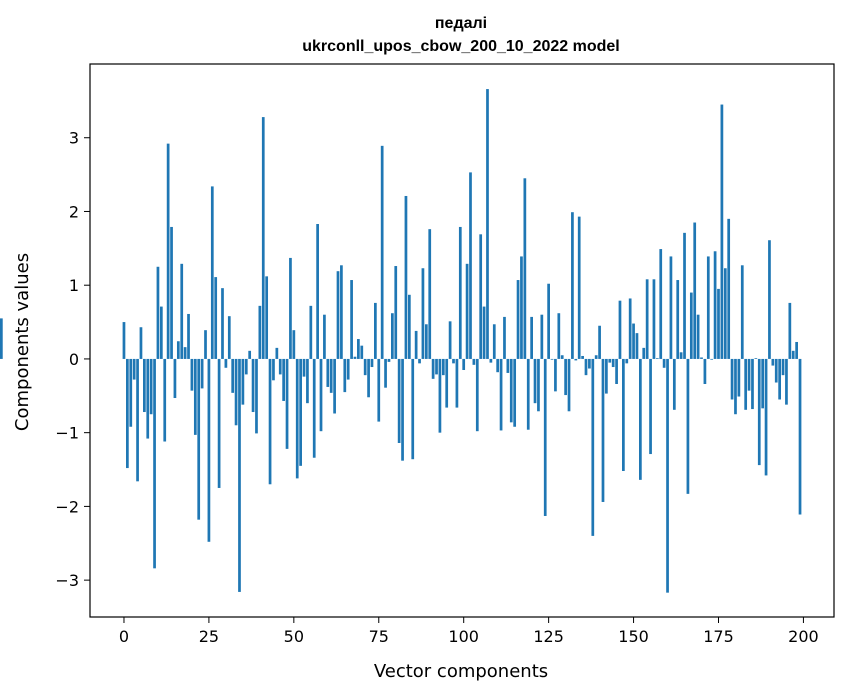 The width and height of the screenshot is (847, 696). I want to click on x-tick-label: 150, so click(633, 636).